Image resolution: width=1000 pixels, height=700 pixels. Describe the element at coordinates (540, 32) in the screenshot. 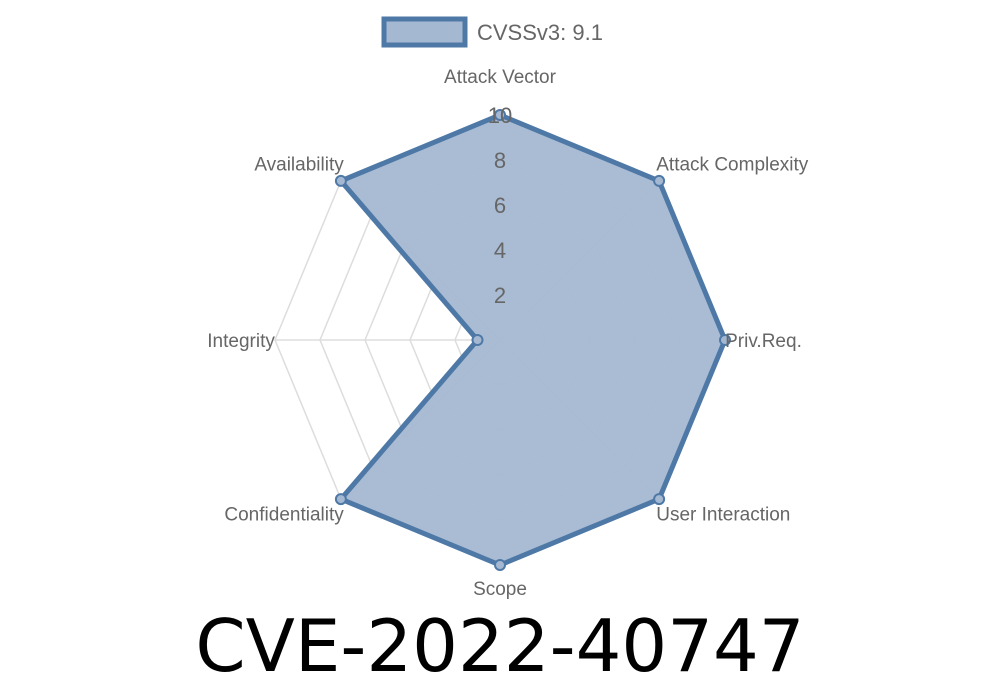

I see `legend-label: CVSSv3: 9.1` at that location.